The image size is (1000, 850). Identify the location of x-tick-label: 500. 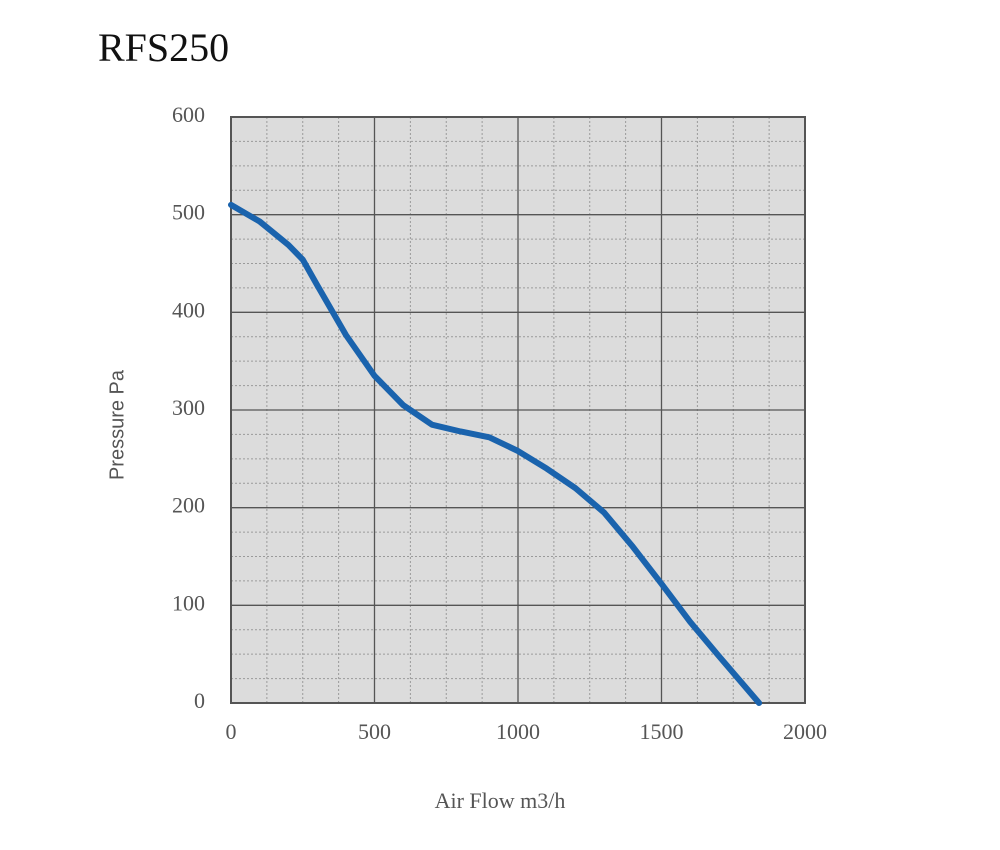
(374, 731).